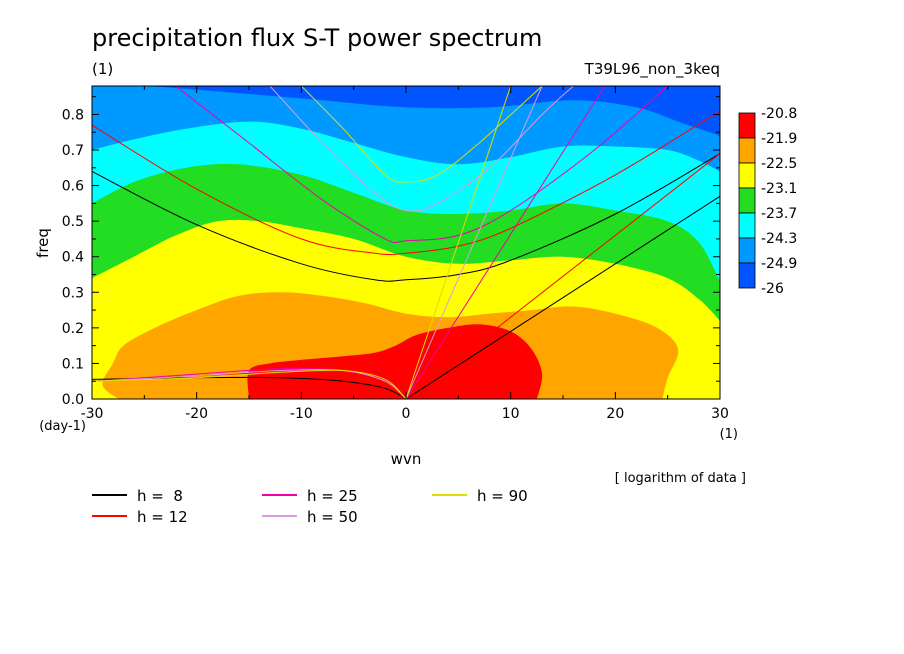 This screenshot has height=654, width=904. I want to click on y-tick-label: 0.7, so click(73, 151).